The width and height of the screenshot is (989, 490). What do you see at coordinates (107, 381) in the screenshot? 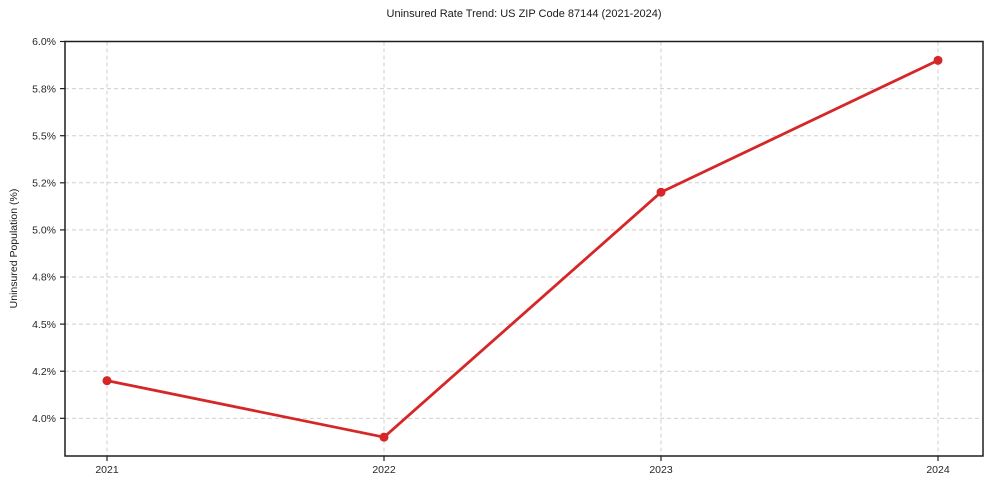
I see `data-point-2021` at bounding box center [107, 381].